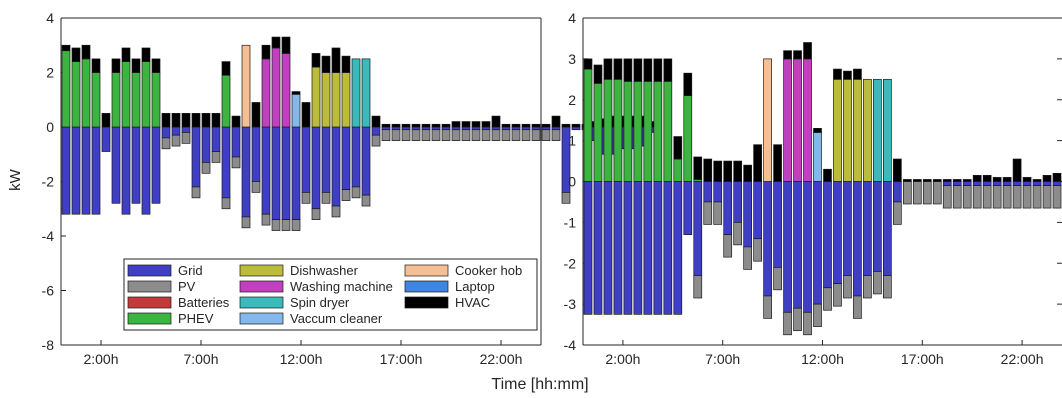 This screenshot has width=1062, height=398. What do you see at coordinates (324, 270) in the screenshot?
I see `legend-label-dishwasher: Dishwasher` at bounding box center [324, 270].